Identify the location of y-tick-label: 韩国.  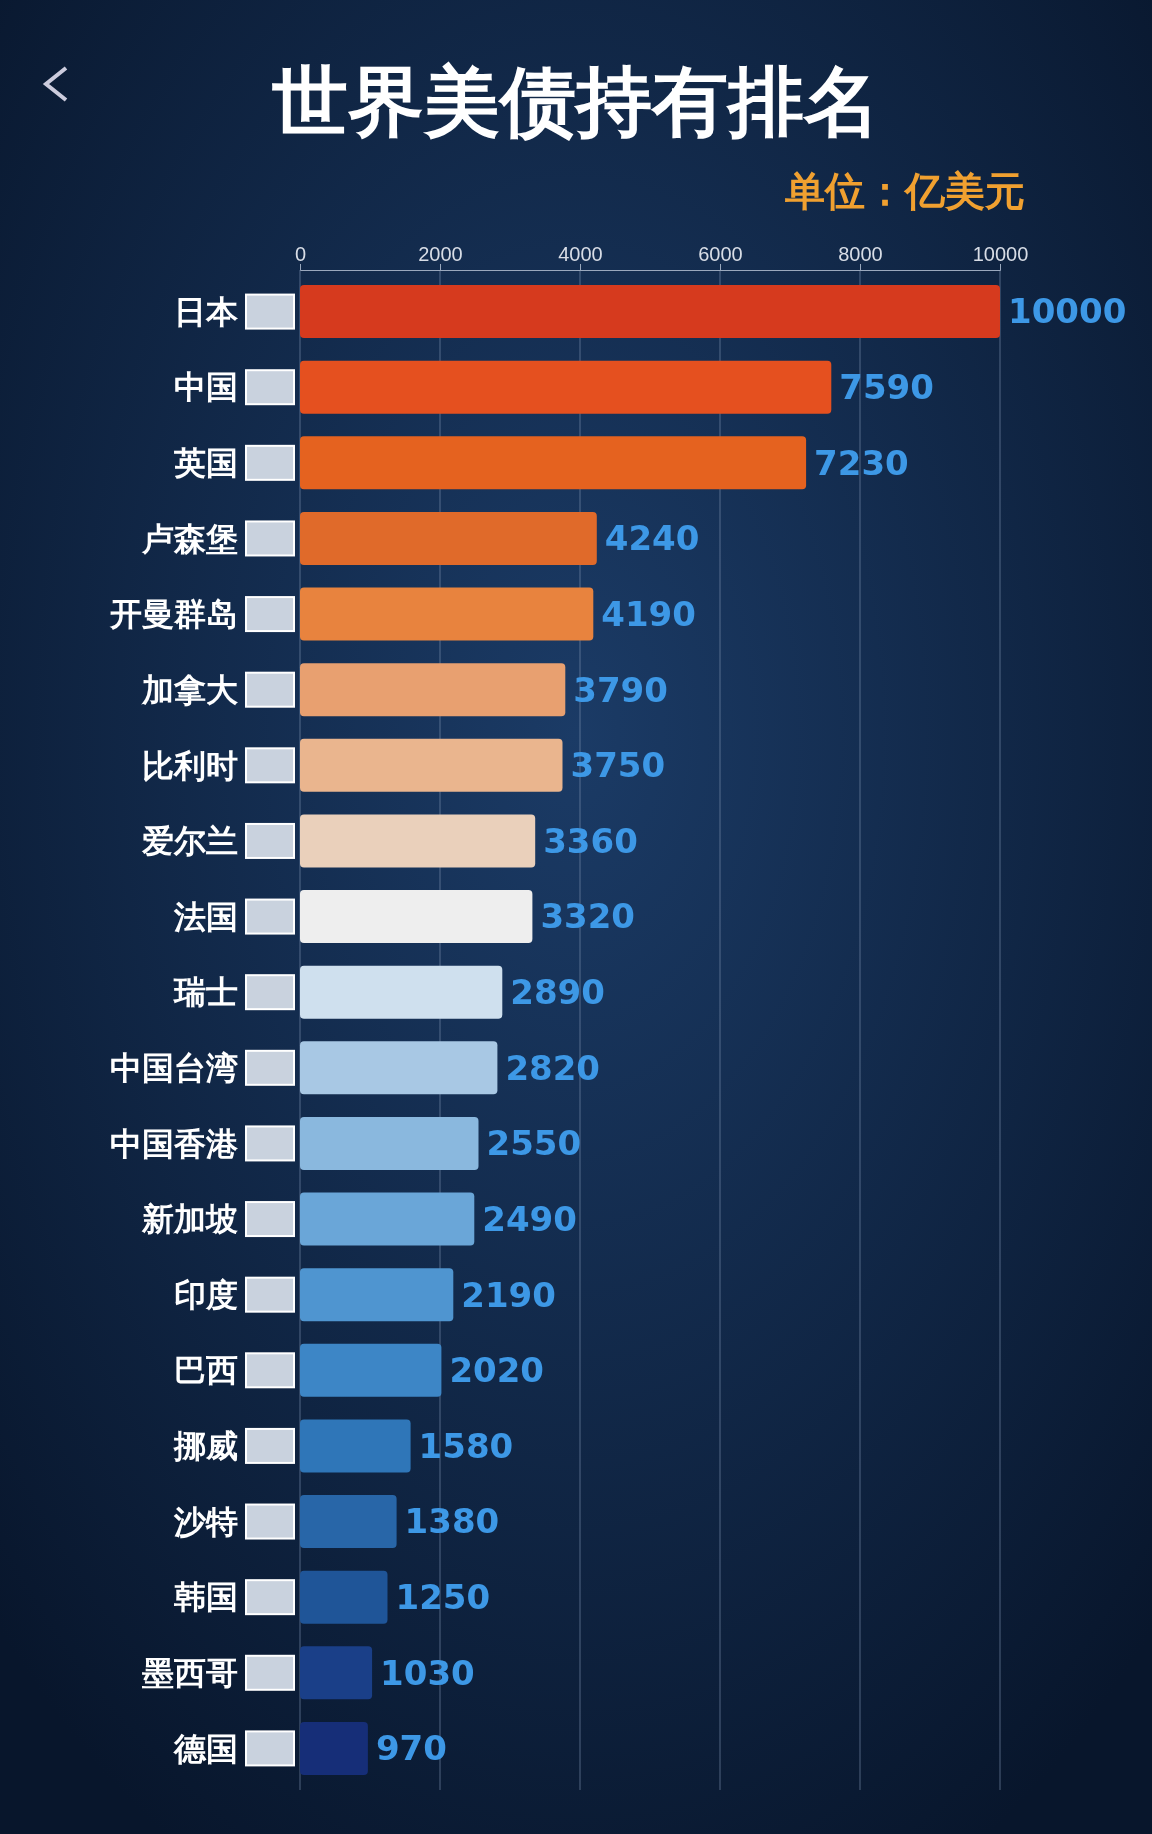
(205, 1597).